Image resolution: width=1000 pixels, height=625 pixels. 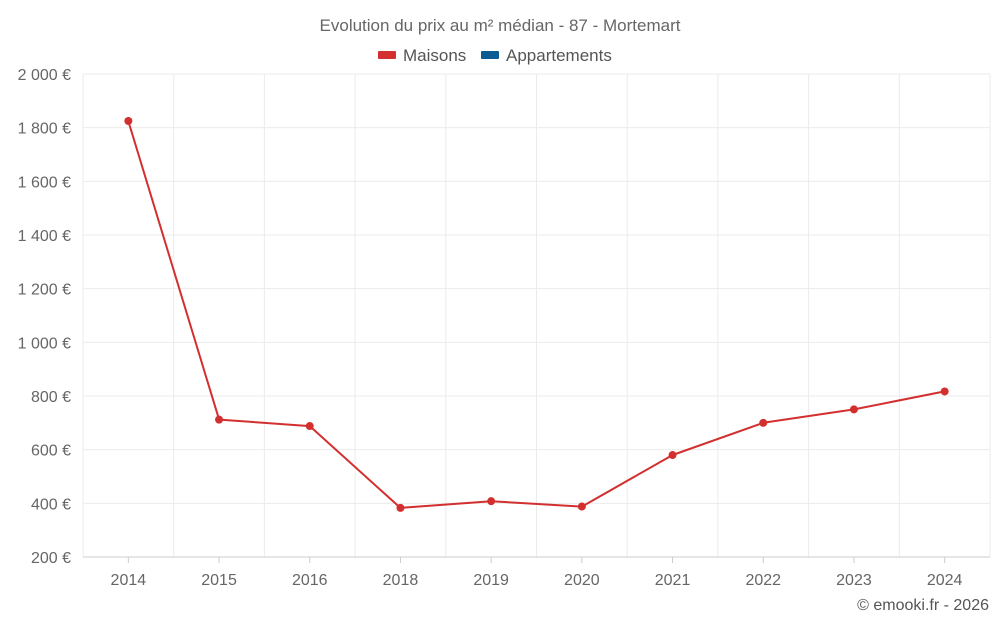 I want to click on legend-item-maisons: Maisons, so click(x=422, y=55).